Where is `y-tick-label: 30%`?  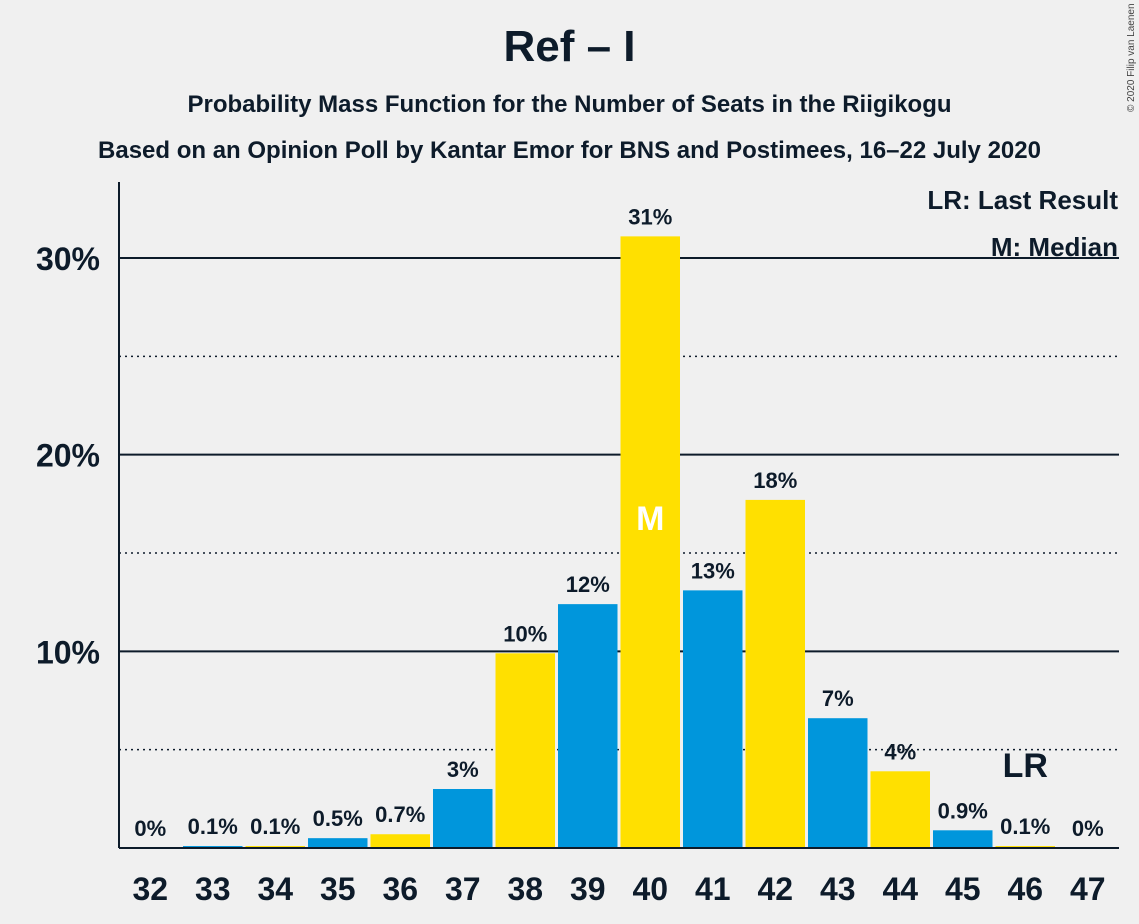
y-tick-label: 30% is located at coordinates (68, 259).